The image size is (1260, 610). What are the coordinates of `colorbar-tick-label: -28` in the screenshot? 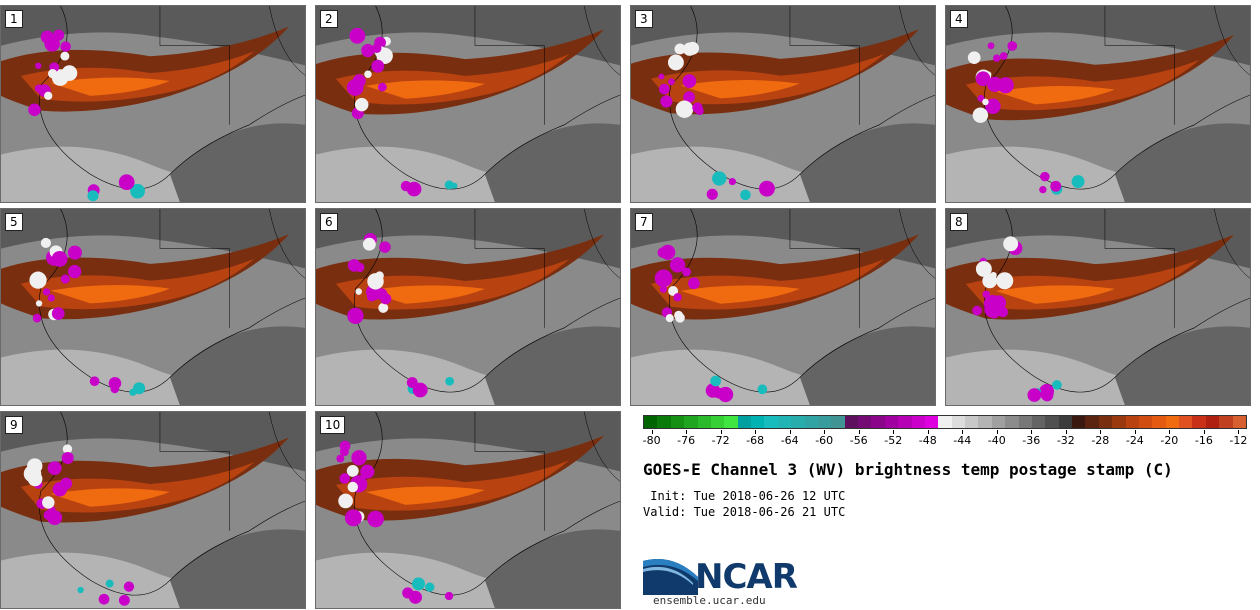 It's located at (1100, 440).